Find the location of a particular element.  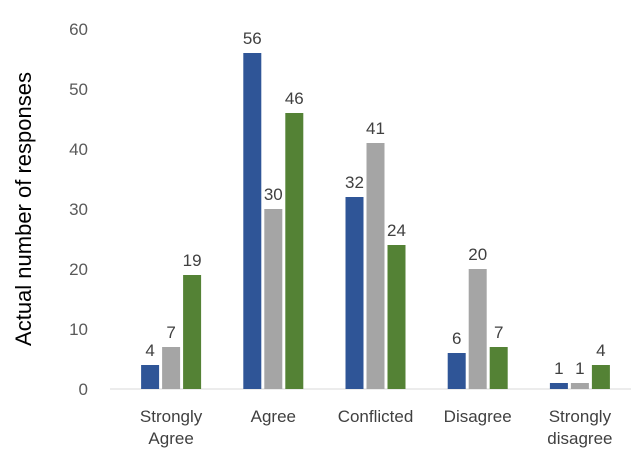

y-tick-label: 30 is located at coordinates (78, 209).